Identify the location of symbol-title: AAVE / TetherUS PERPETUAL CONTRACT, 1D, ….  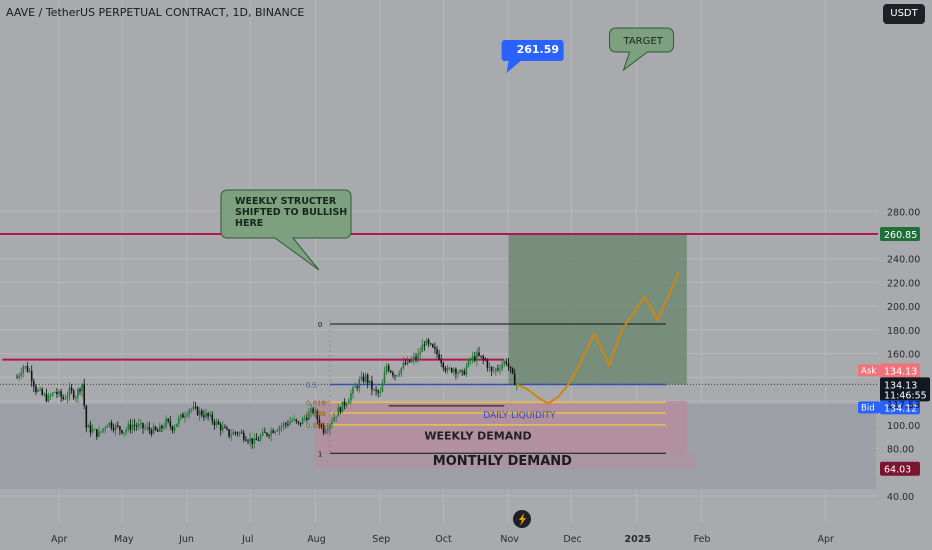
(155, 12).